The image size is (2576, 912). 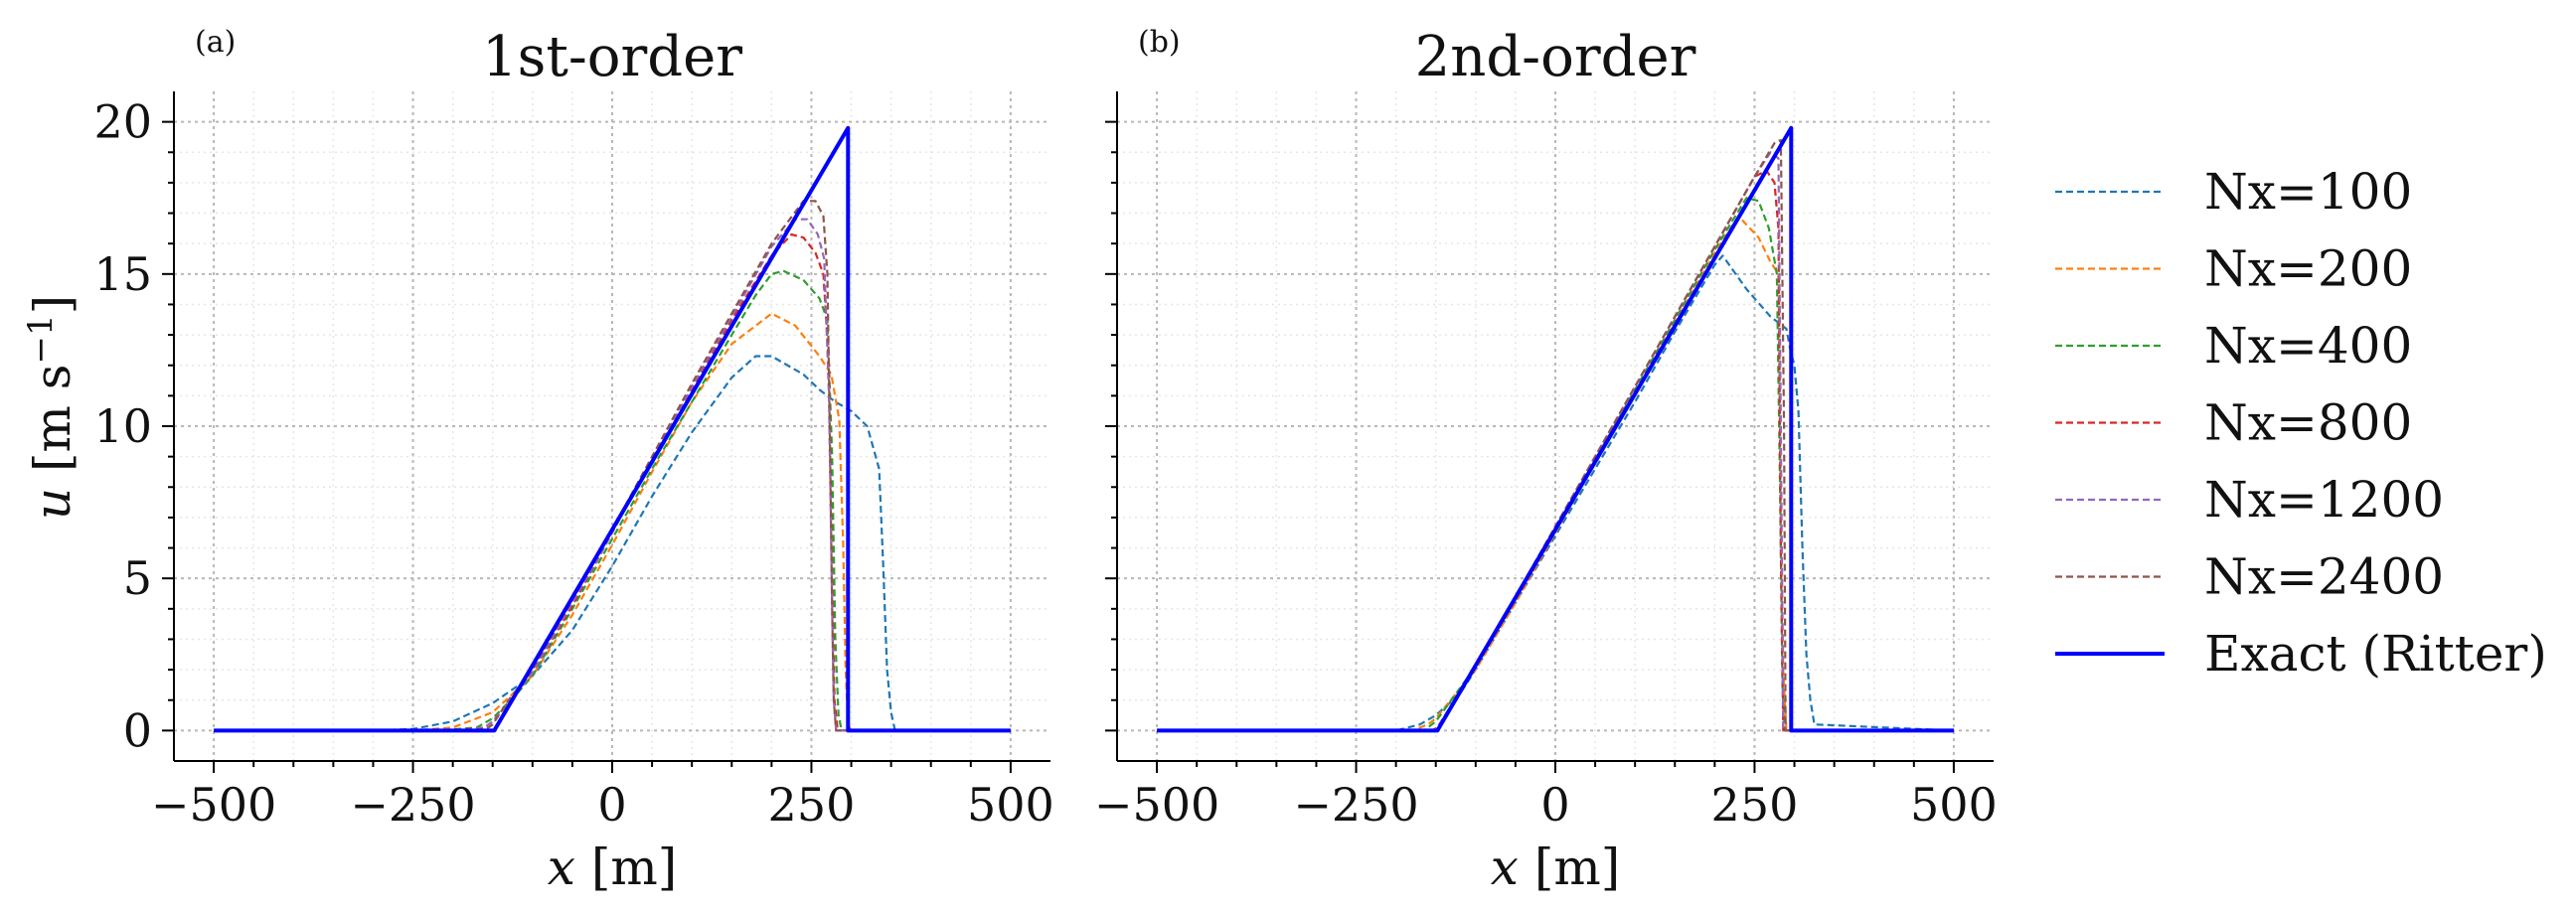 What do you see at coordinates (122, 122) in the screenshot?
I see `y-tick-label: 20` at bounding box center [122, 122].